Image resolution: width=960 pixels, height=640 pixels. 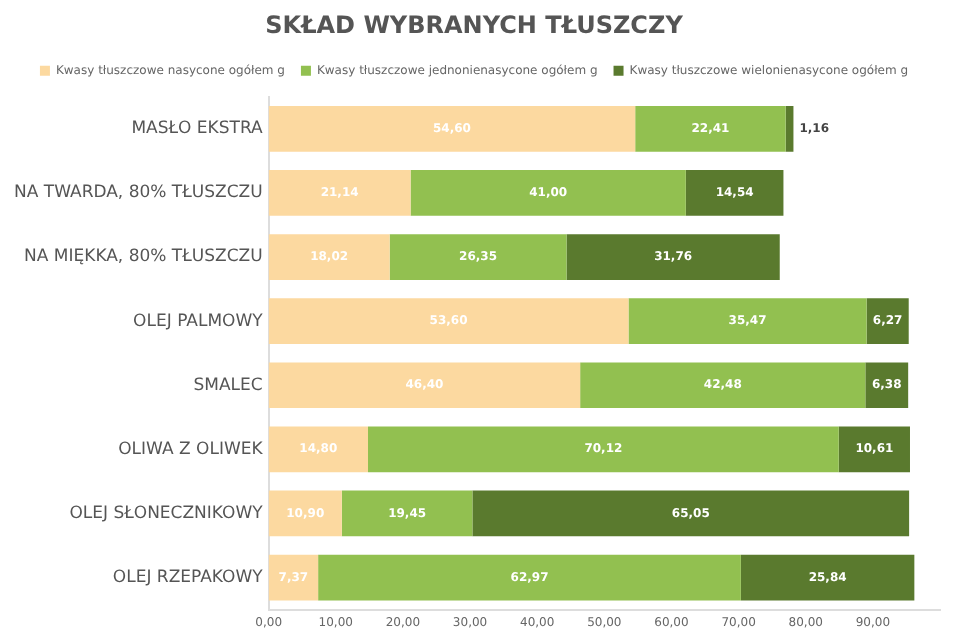 What do you see at coordinates (474, 24) in the screenshot?
I see `chart-title: SKŁAD WYBRANYCH TŁUSZCZY` at bounding box center [474, 24].